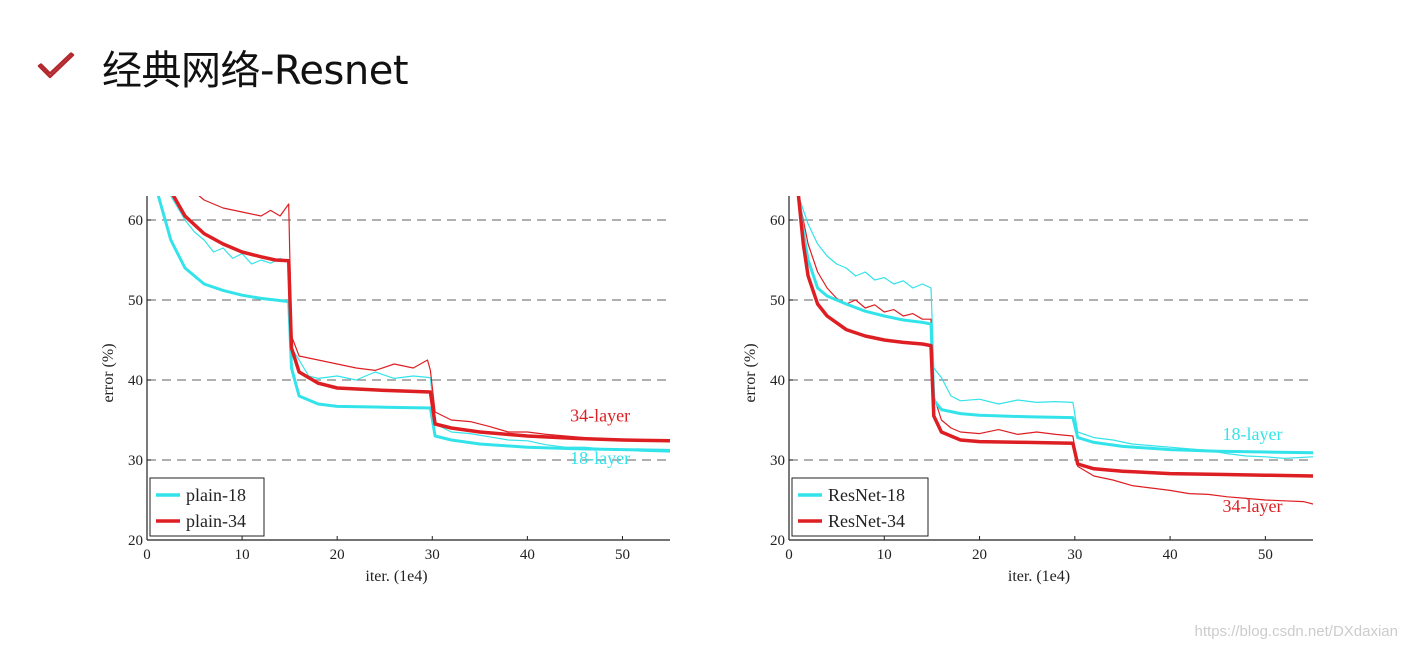 The width and height of the screenshot is (1408, 648). I want to click on legend-label: ResNet-34, so click(866, 521).